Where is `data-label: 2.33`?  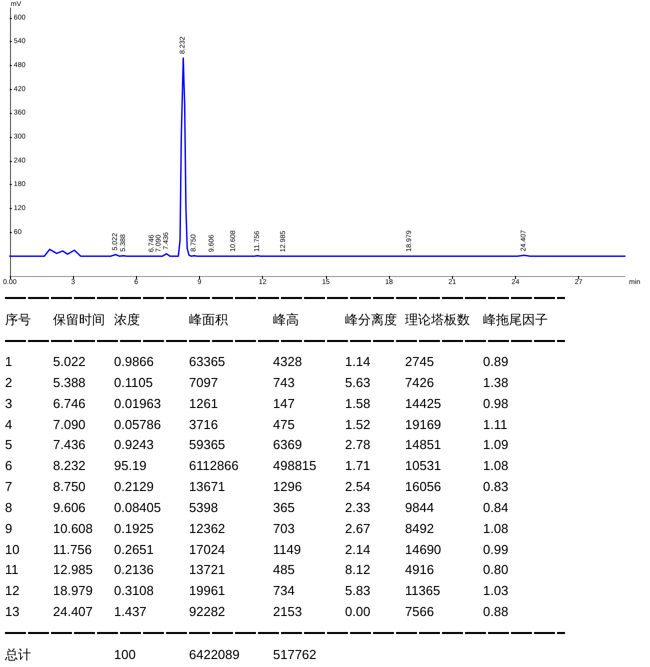 data-label: 2.33 is located at coordinates (357, 508).